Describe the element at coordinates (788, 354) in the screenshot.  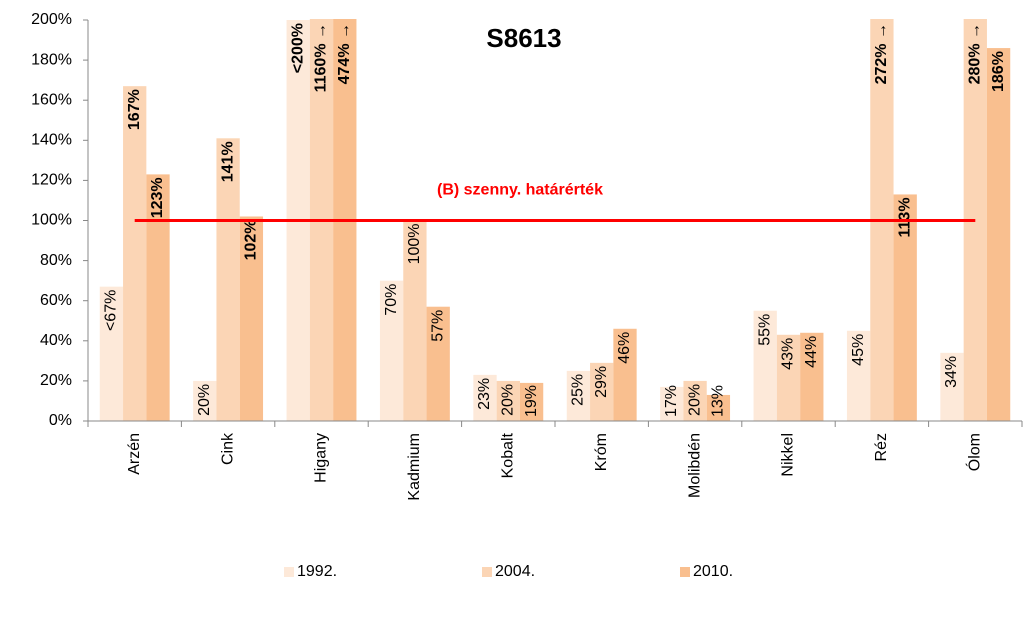
I see `value-label: 43%` at that location.